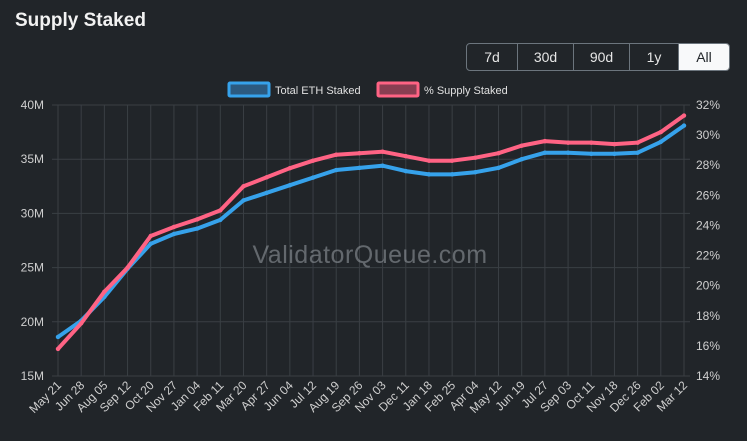 This screenshot has width=747, height=441. Describe the element at coordinates (703, 57) in the screenshot. I see `range-button-all: All` at that location.